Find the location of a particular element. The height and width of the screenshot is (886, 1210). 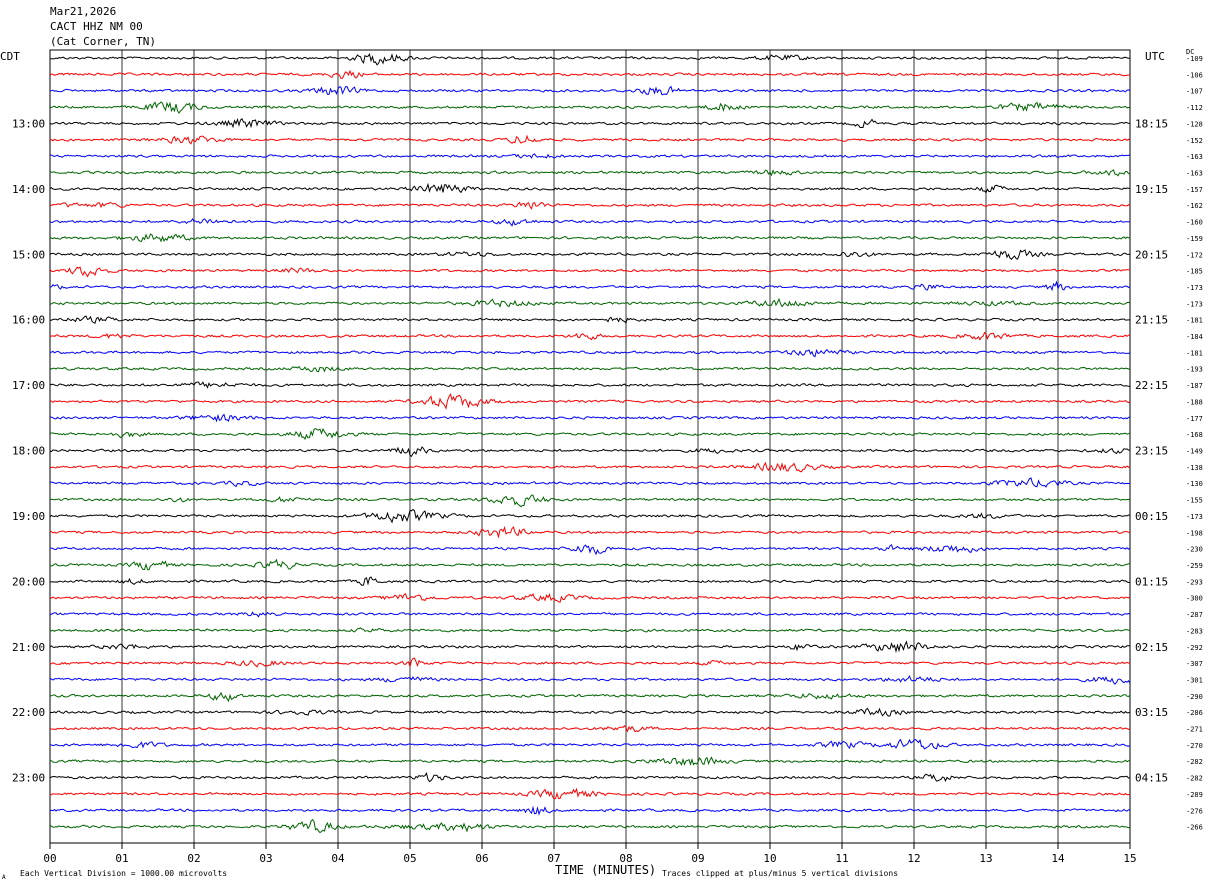

dc-offset-label: -283 is located at coordinates (1194, 631).